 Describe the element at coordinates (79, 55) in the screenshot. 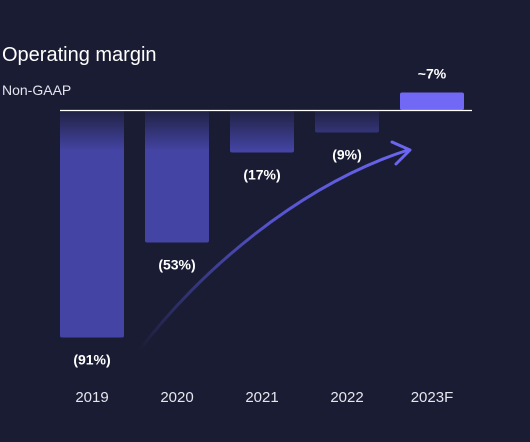

I see `chart-title: Operating margin` at that location.